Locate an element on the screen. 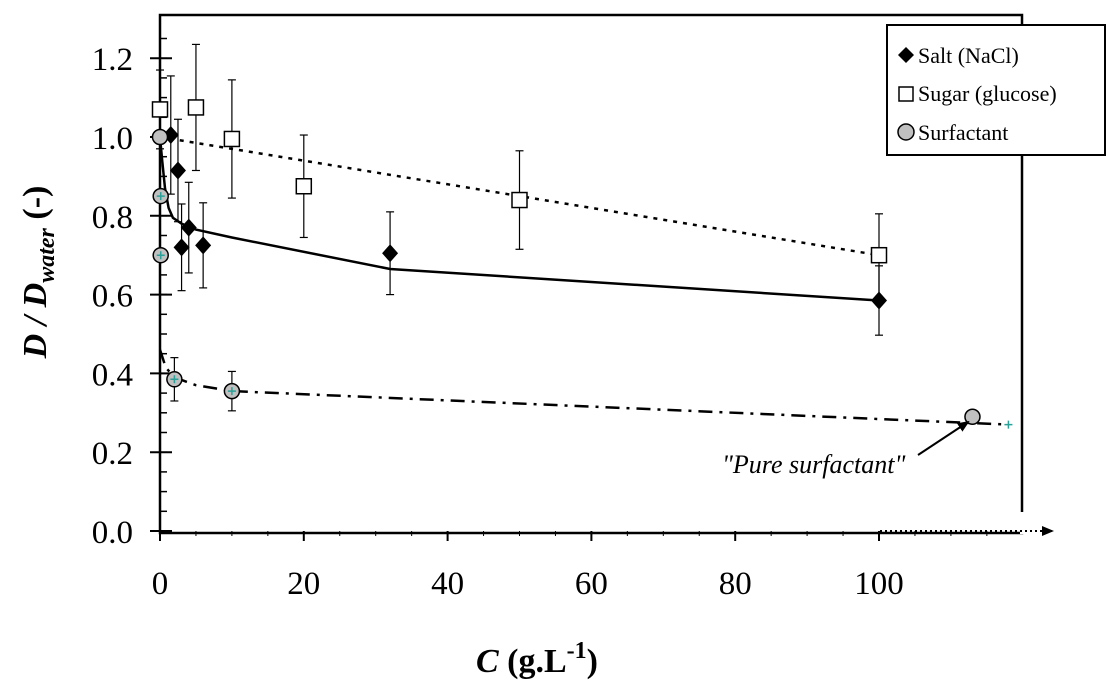 The width and height of the screenshot is (1107, 686). x-axis-title-main: C is located at coordinates (487, 661).